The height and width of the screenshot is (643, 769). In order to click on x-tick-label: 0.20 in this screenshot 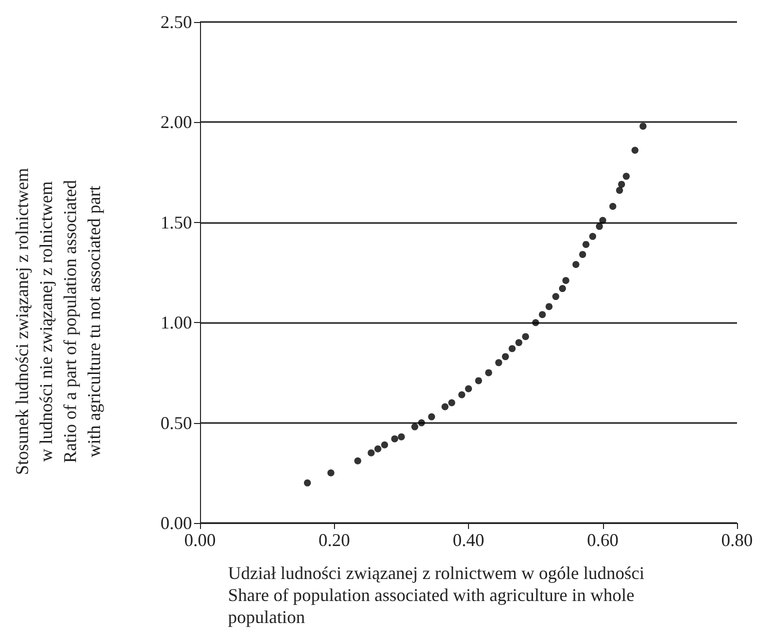, I will do `click(334, 540)`.